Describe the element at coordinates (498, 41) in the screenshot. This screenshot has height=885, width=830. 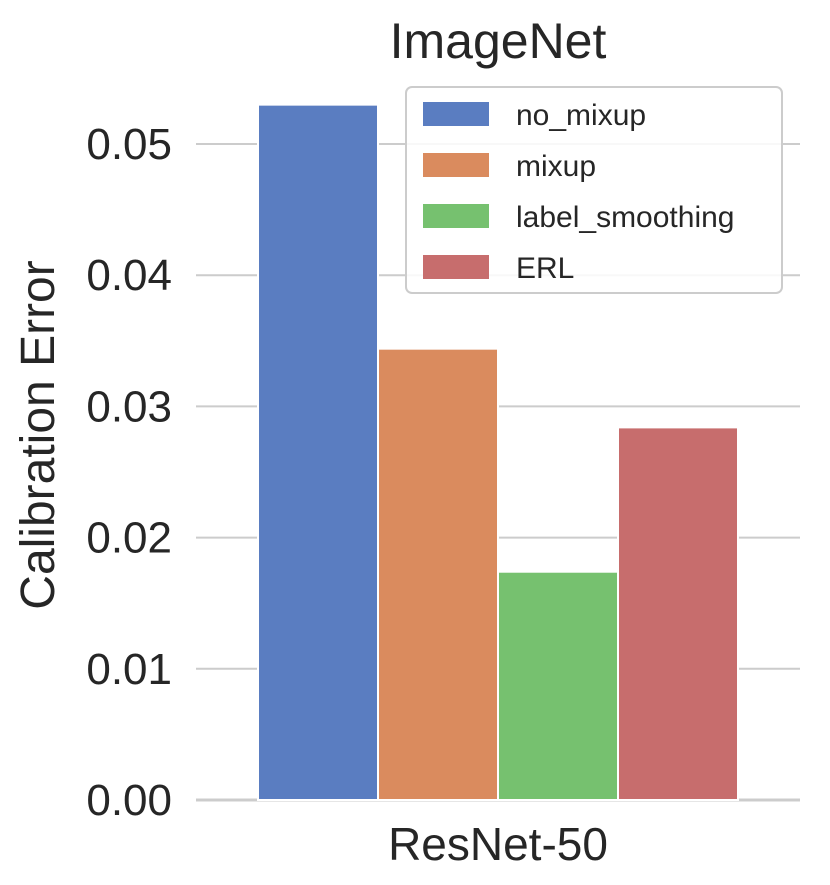
I see `chart-title: ImageNet` at that location.